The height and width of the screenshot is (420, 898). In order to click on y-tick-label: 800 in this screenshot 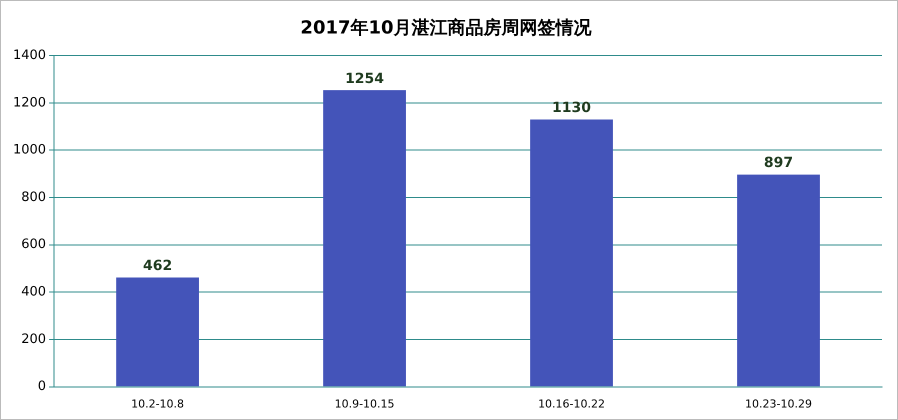, I will do `click(33, 197)`.